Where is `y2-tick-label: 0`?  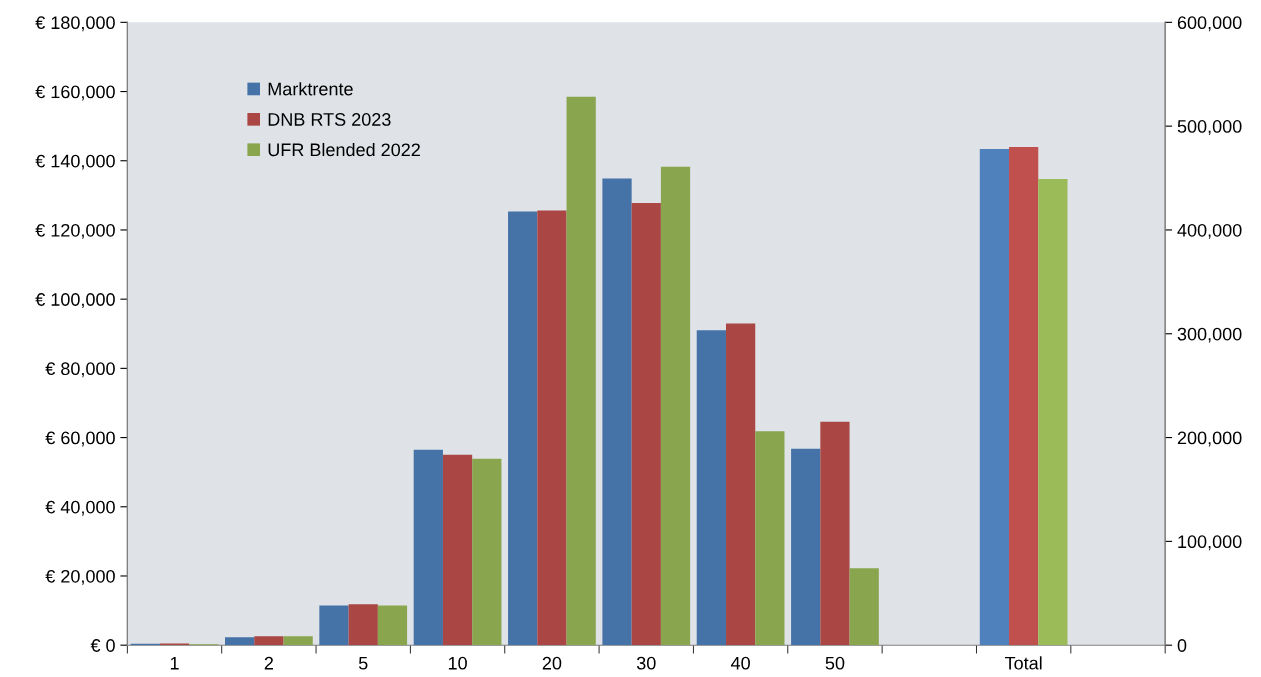 y2-tick-label: 0 is located at coordinates (1182, 645).